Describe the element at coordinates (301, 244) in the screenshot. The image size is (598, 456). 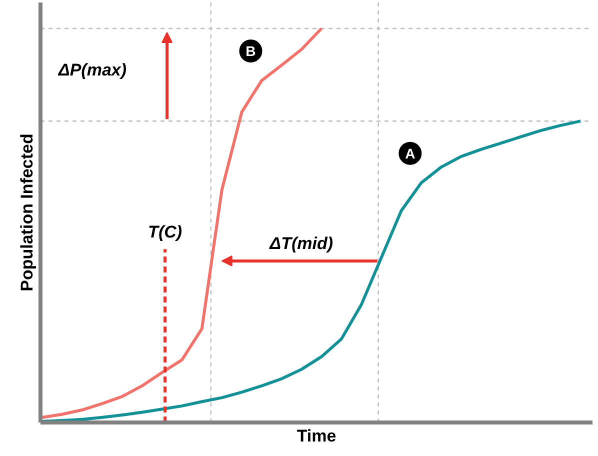
I see `annotation: ΔT(mid)` at that location.